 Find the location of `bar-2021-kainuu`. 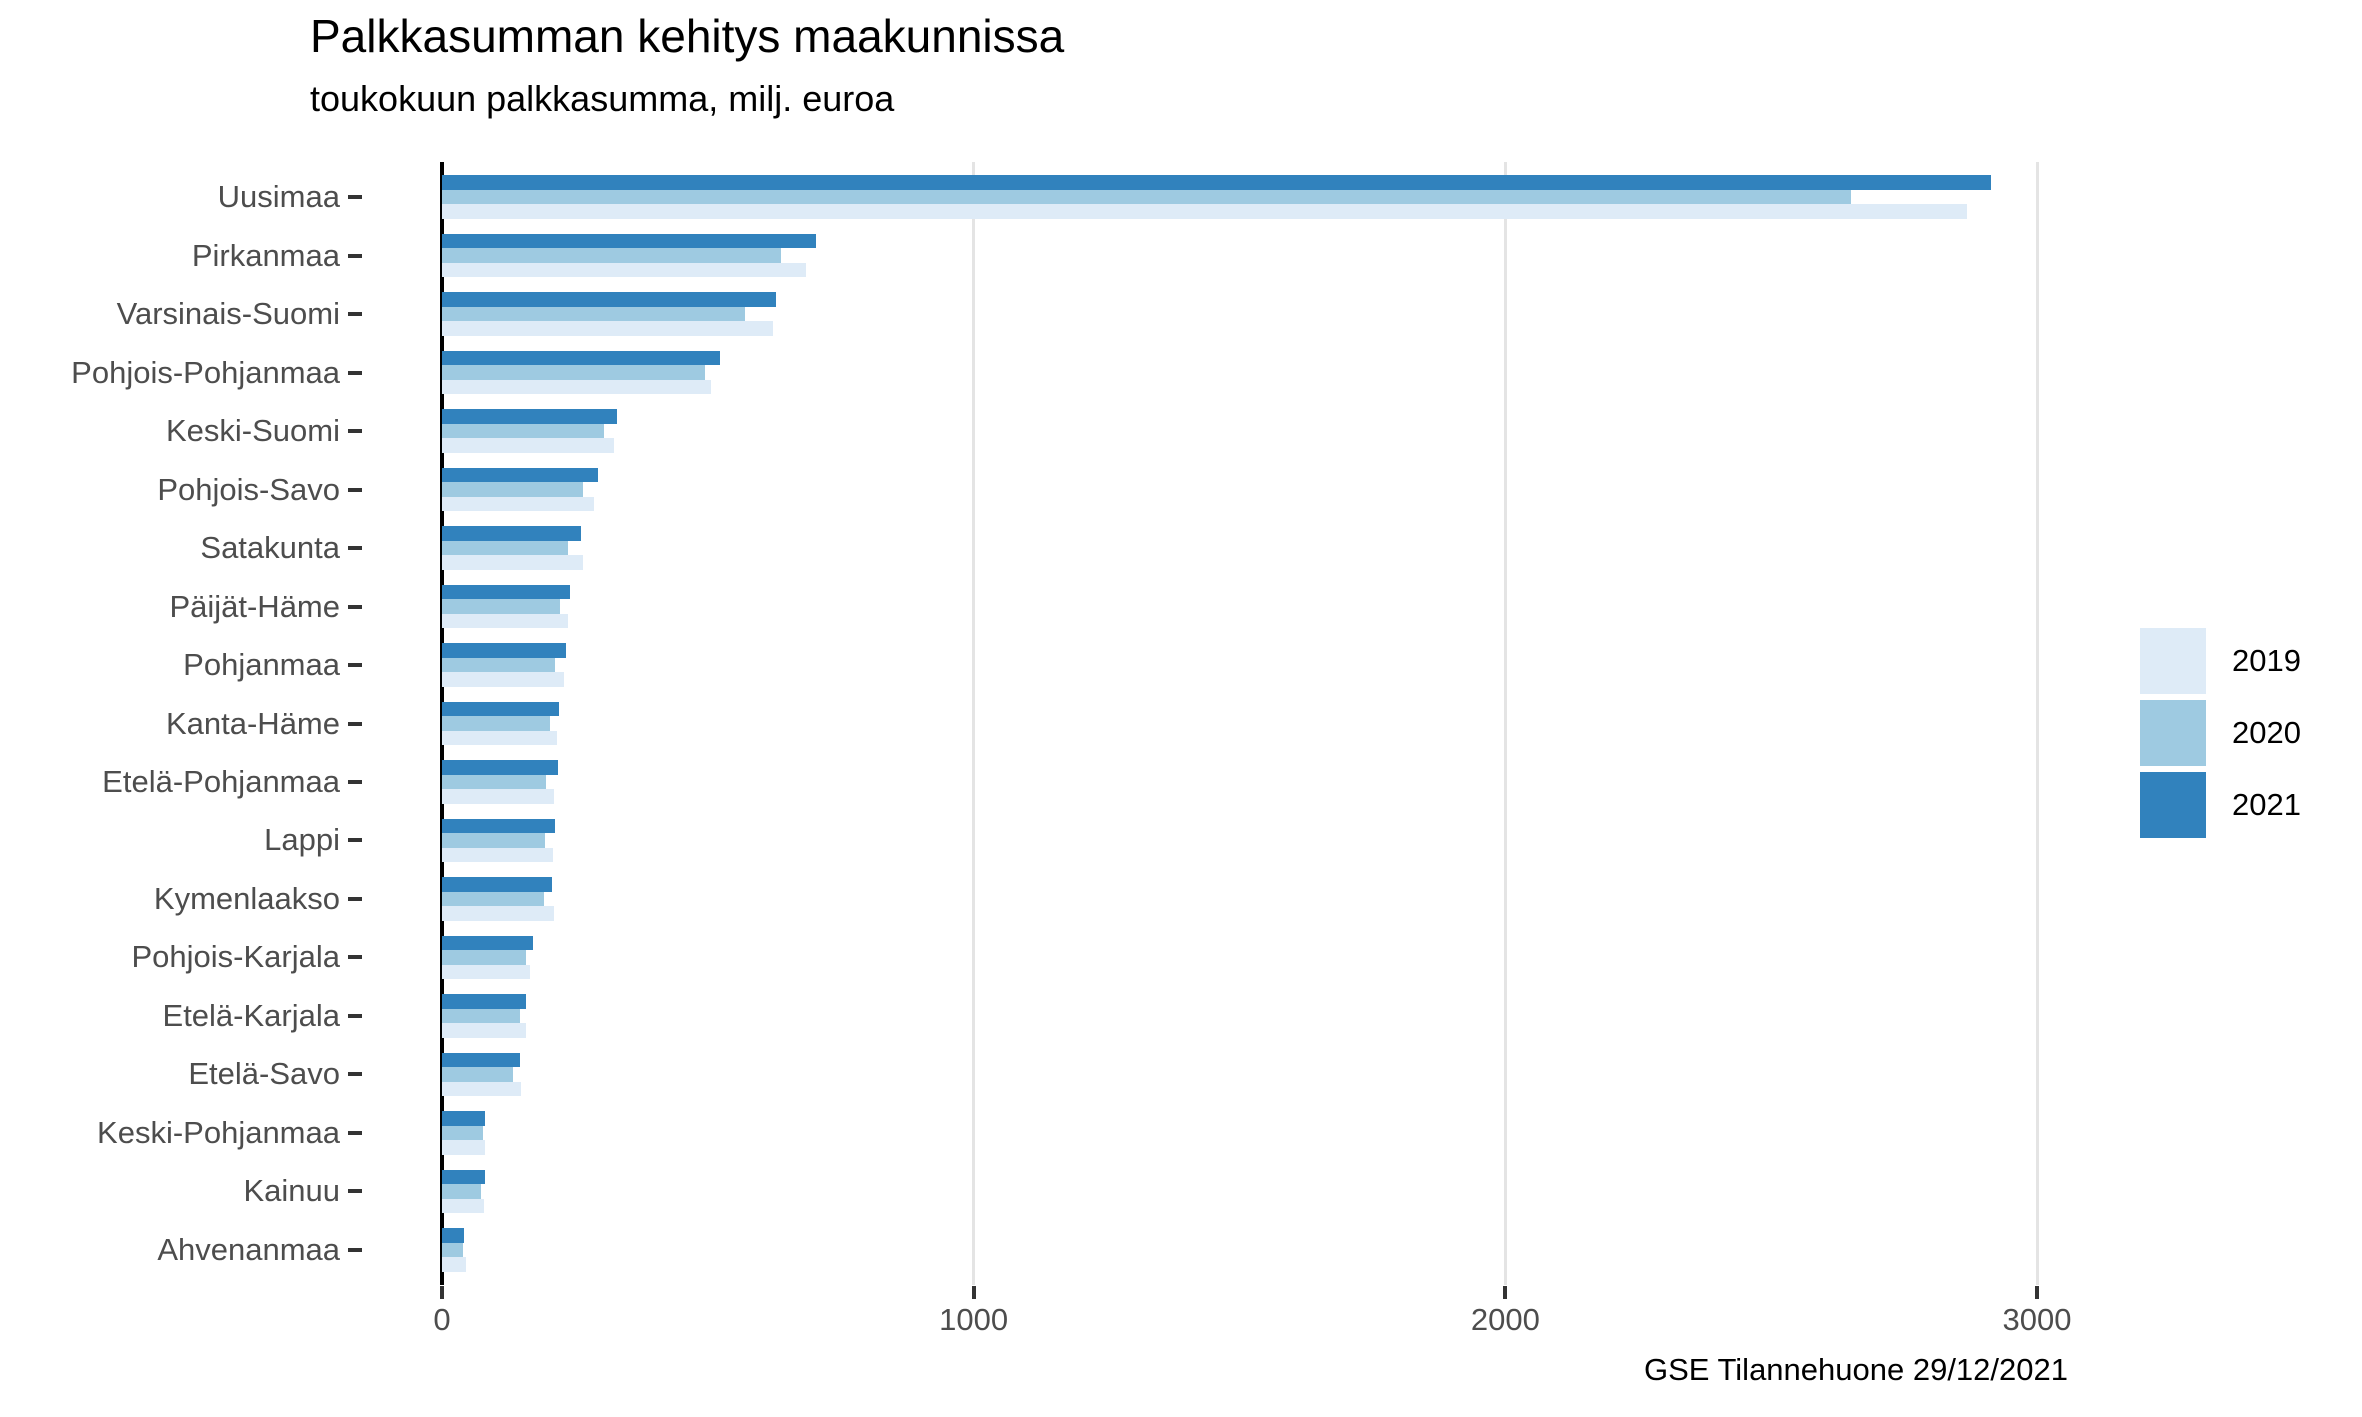

bar-2021-kainuu is located at coordinates (464, 1177).